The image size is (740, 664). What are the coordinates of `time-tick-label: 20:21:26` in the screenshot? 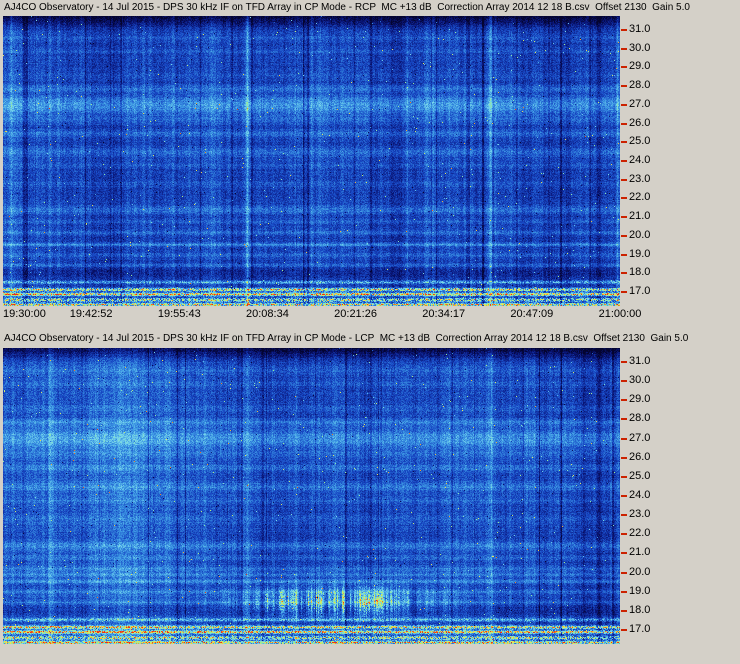 It's located at (355, 314).